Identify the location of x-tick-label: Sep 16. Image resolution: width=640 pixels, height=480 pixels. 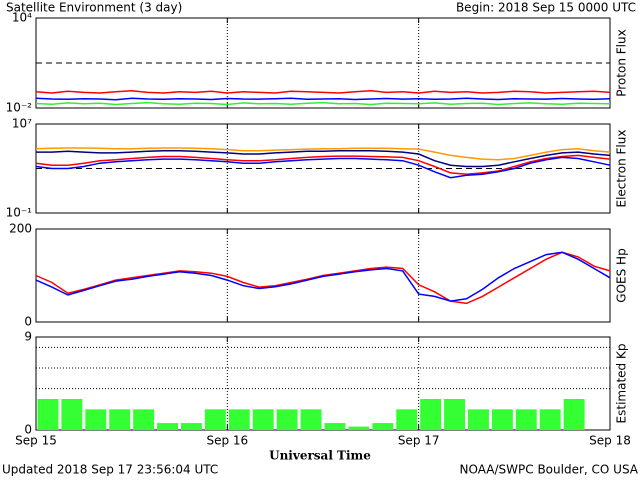
(227, 441).